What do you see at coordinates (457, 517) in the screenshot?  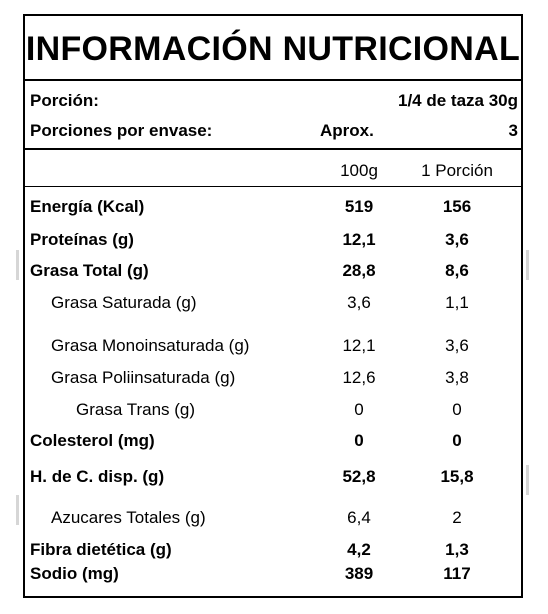 I see `row-value-portion: 2` at bounding box center [457, 517].